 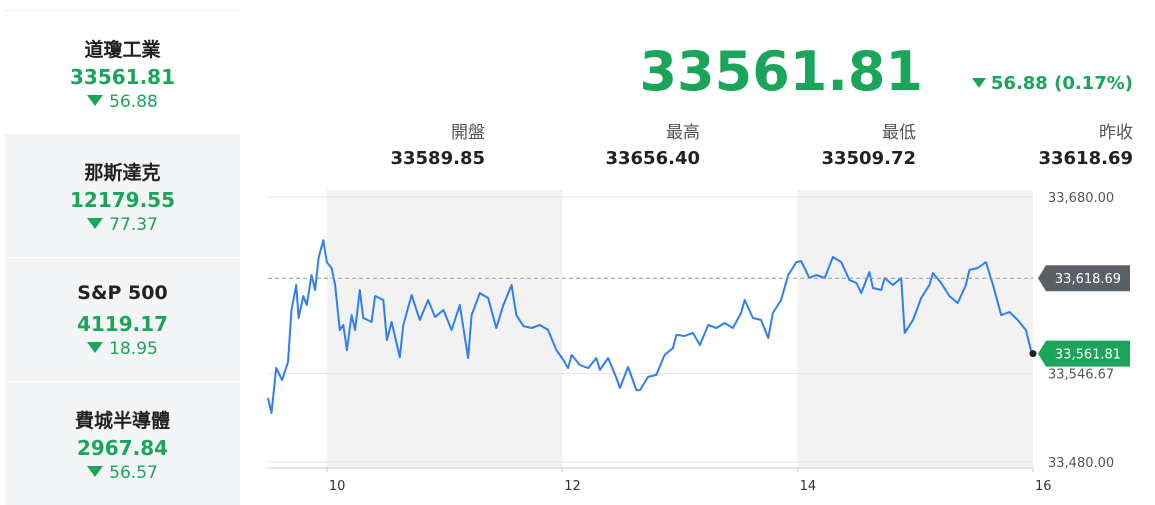 I want to click on stat-label: 最高, so click(x=683, y=133).